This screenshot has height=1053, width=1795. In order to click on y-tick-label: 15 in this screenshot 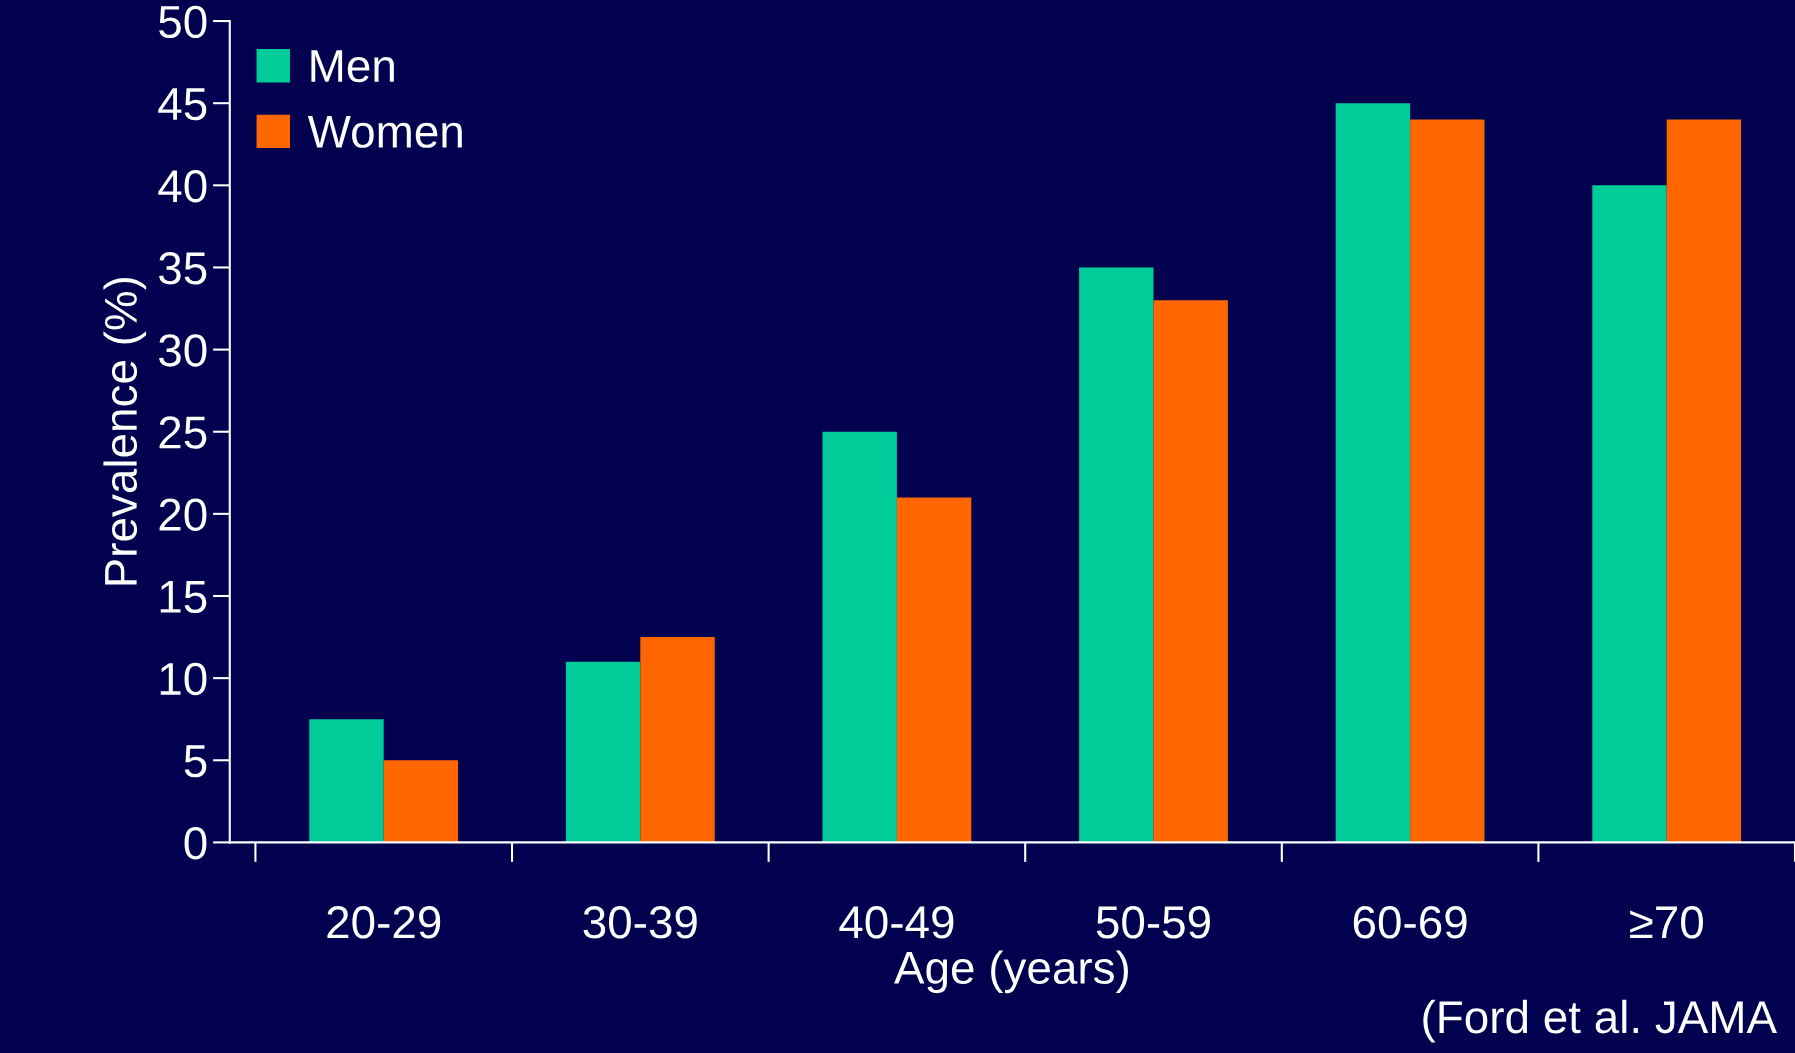, I will do `click(183, 597)`.